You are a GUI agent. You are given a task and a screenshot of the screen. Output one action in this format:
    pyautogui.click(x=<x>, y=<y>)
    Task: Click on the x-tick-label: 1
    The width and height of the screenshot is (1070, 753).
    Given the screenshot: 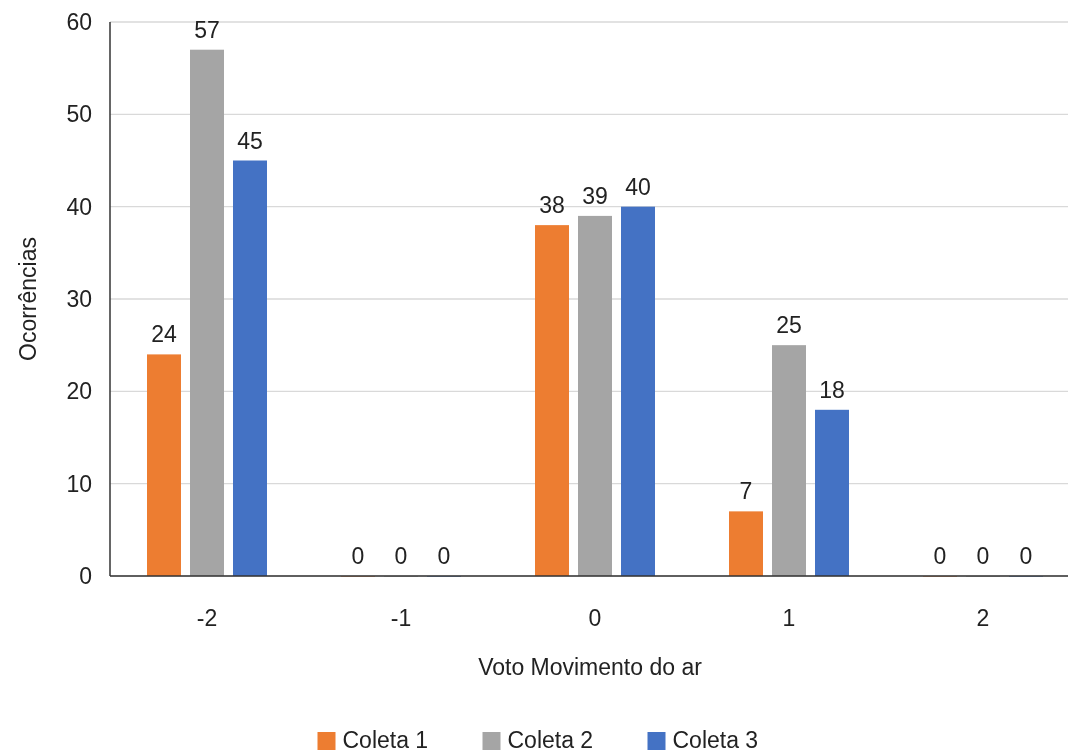 What is the action you would take?
    pyautogui.click(x=789, y=618)
    